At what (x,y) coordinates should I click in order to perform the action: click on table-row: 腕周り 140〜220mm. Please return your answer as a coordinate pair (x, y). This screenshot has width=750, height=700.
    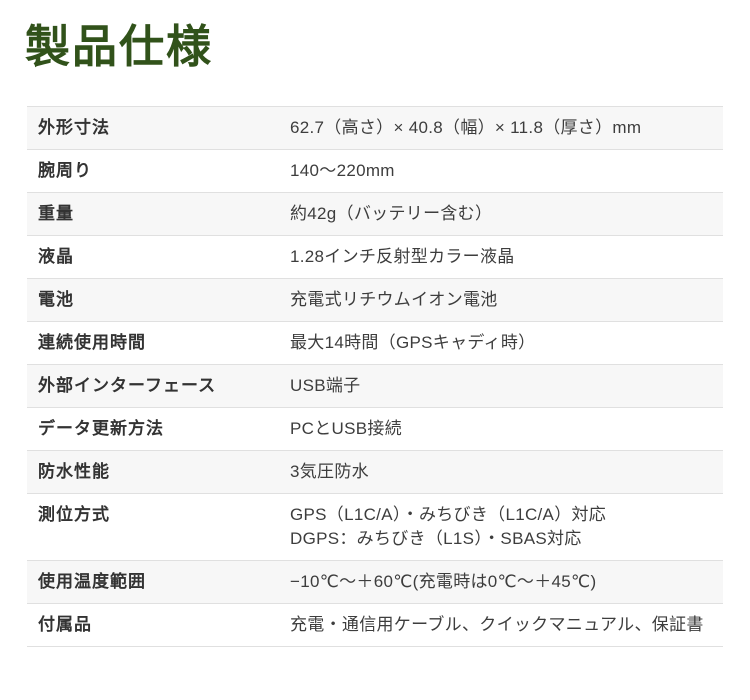
    Looking at the image, I should click on (375, 171).